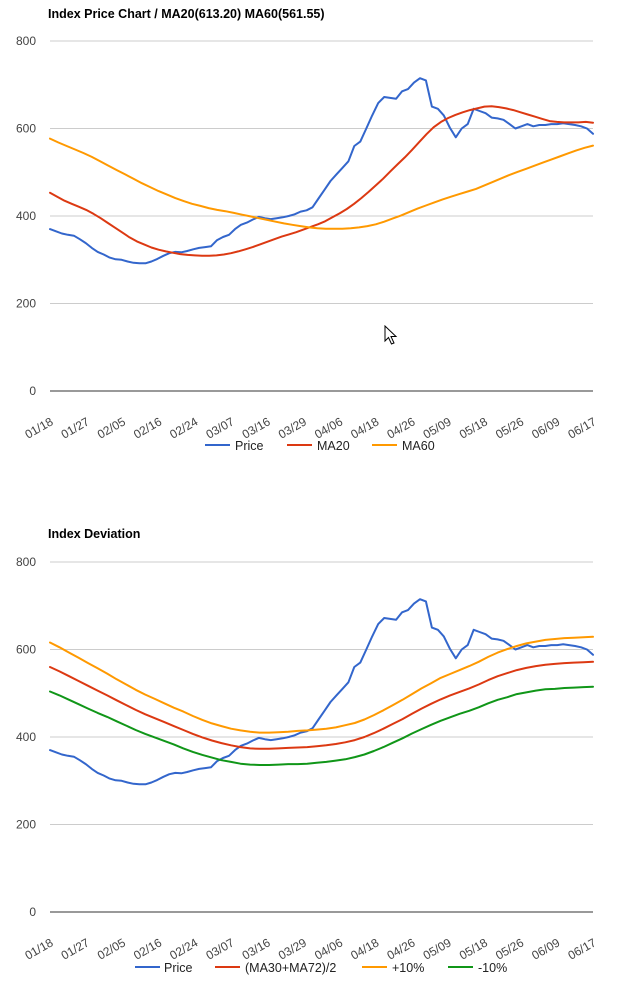 The width and height of the screenshot is (618, 981). I want to click on legend-item-ma20: MA20, so click(333, 446).